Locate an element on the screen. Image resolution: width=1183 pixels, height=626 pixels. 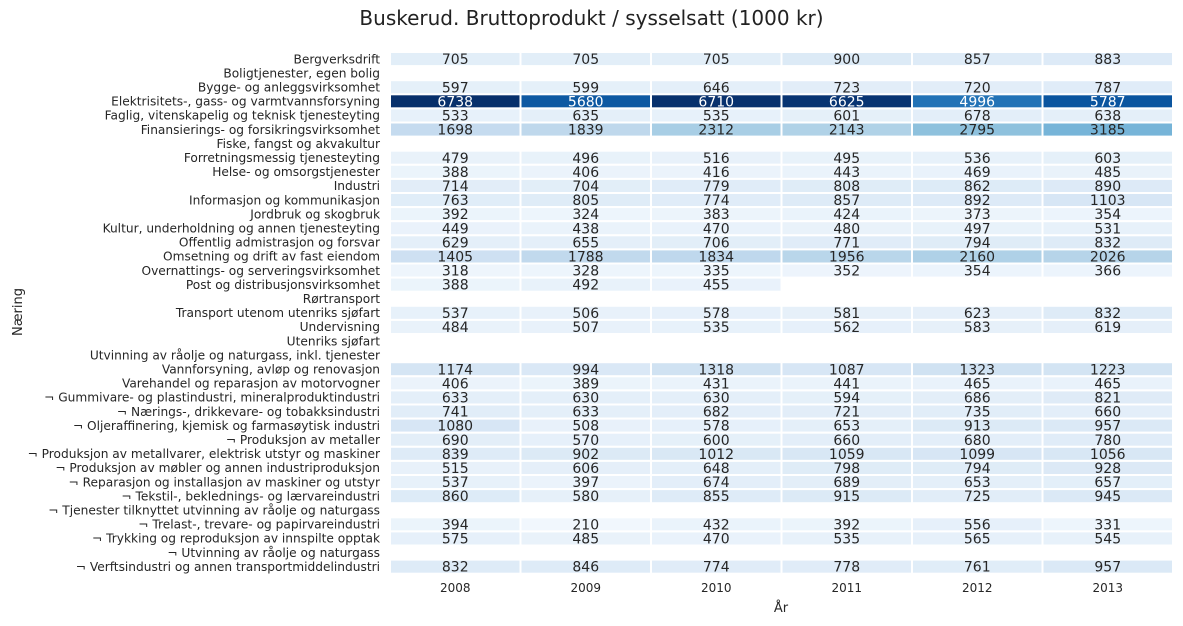
row-label: Fiske, fangst og akvakultur is located at coordinates (298, 144).